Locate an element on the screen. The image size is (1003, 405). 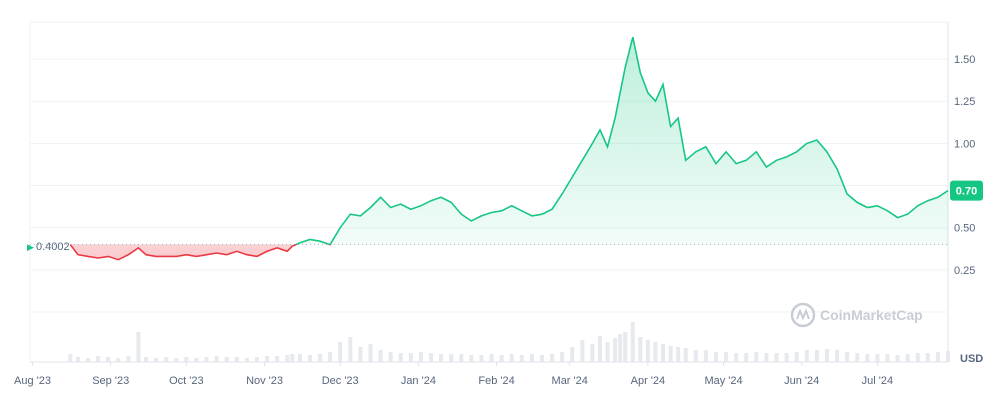
x-tick-label: Apr '24 is located at coordinates (648, 381).